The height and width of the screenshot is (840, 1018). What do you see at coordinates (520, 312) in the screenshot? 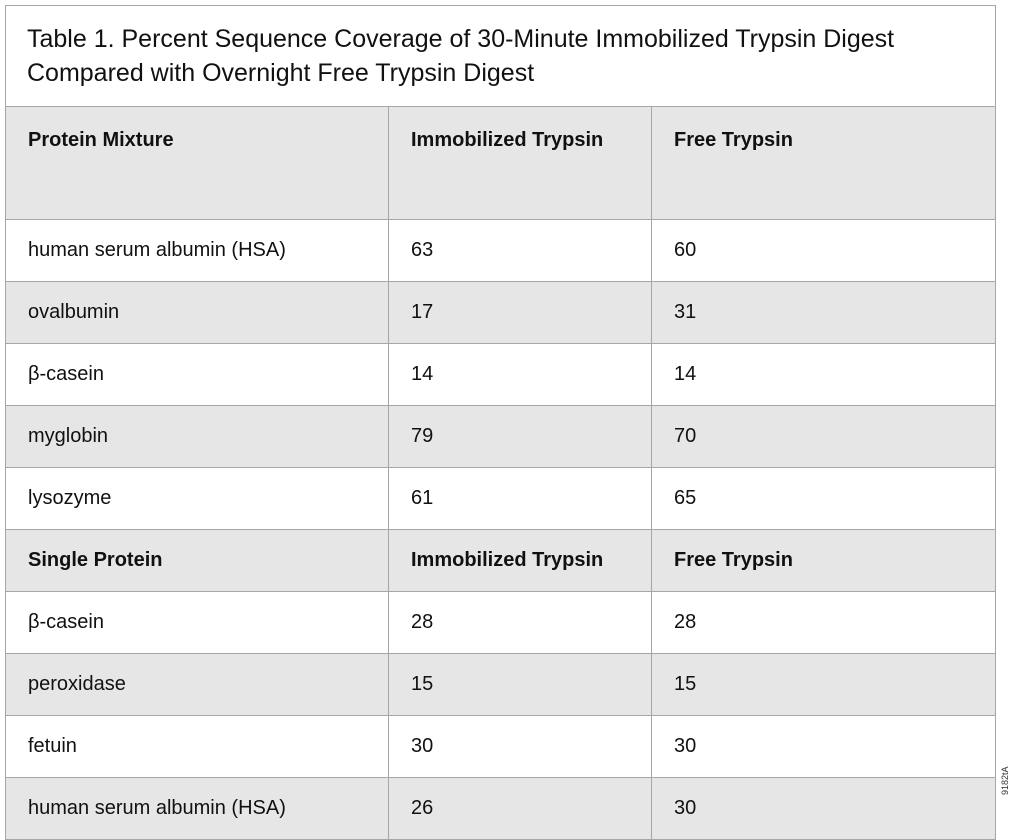
I see `coverage-value-cell: 17` at bounding box center [520, 312].